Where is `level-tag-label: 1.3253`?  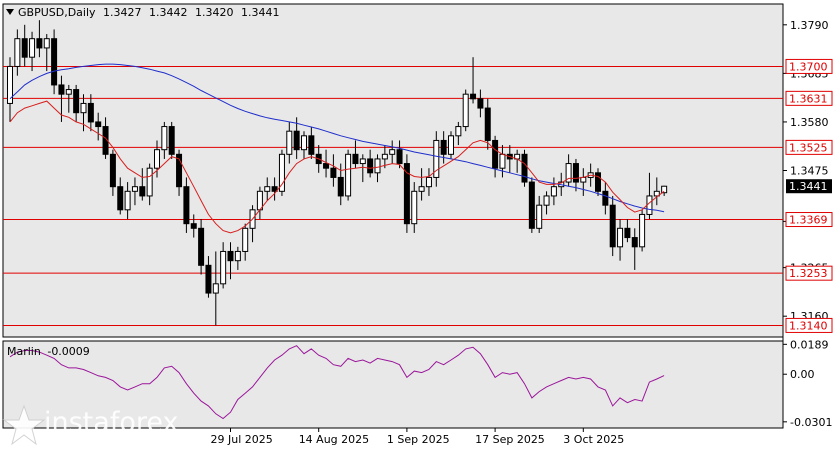
level-tag-label: 1.3253 is located at coordinates (808, 273).